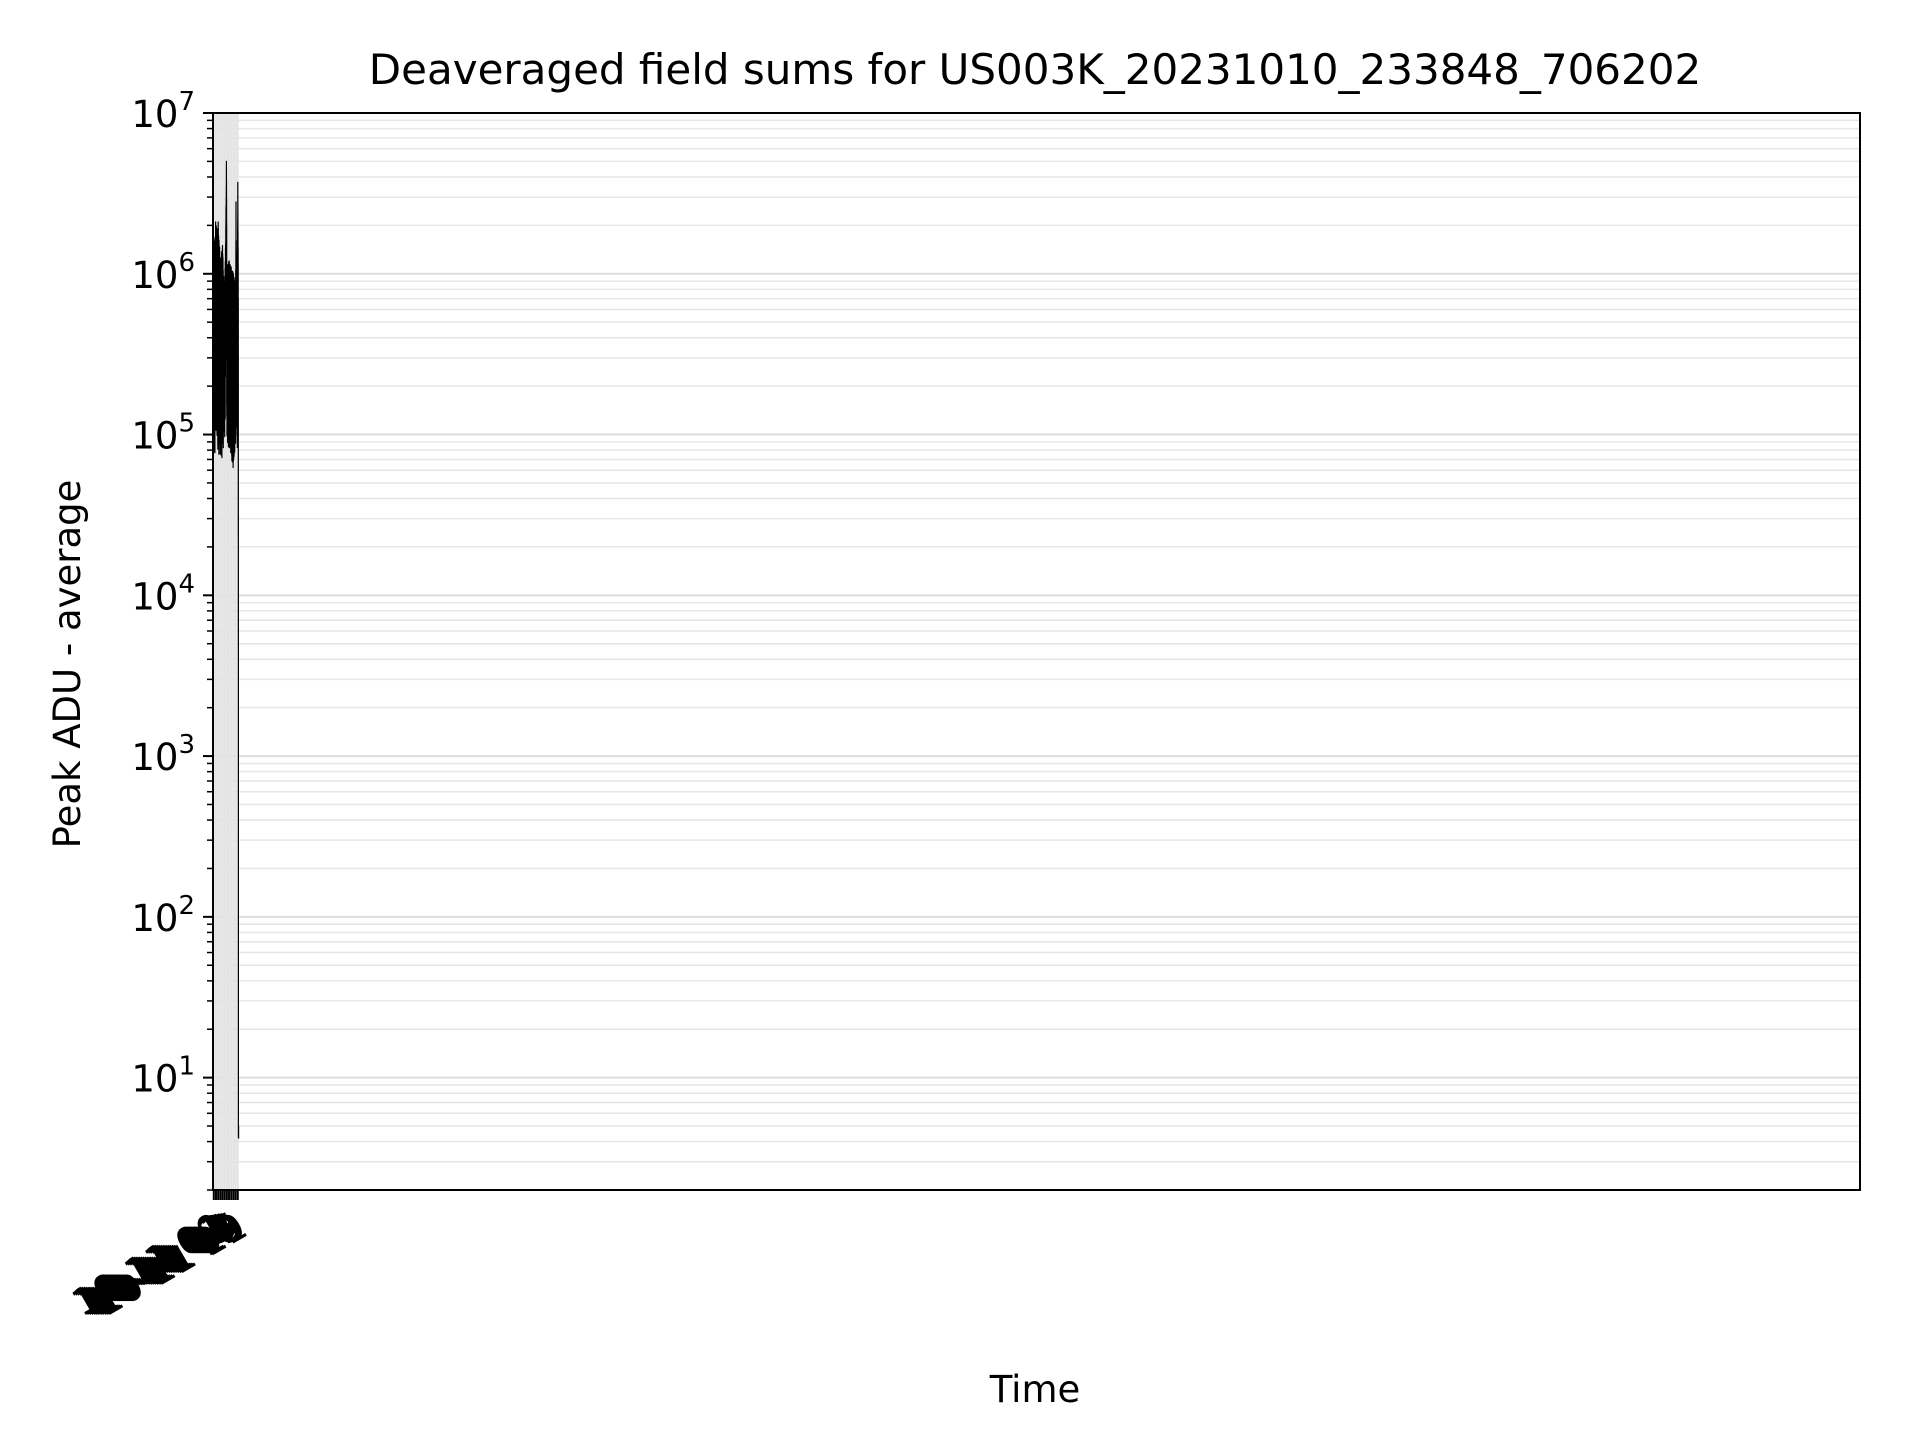  Describe the element at coordinates (163, 593) in the screenshot. I see `y-tick-label: 10⁴` at that location.